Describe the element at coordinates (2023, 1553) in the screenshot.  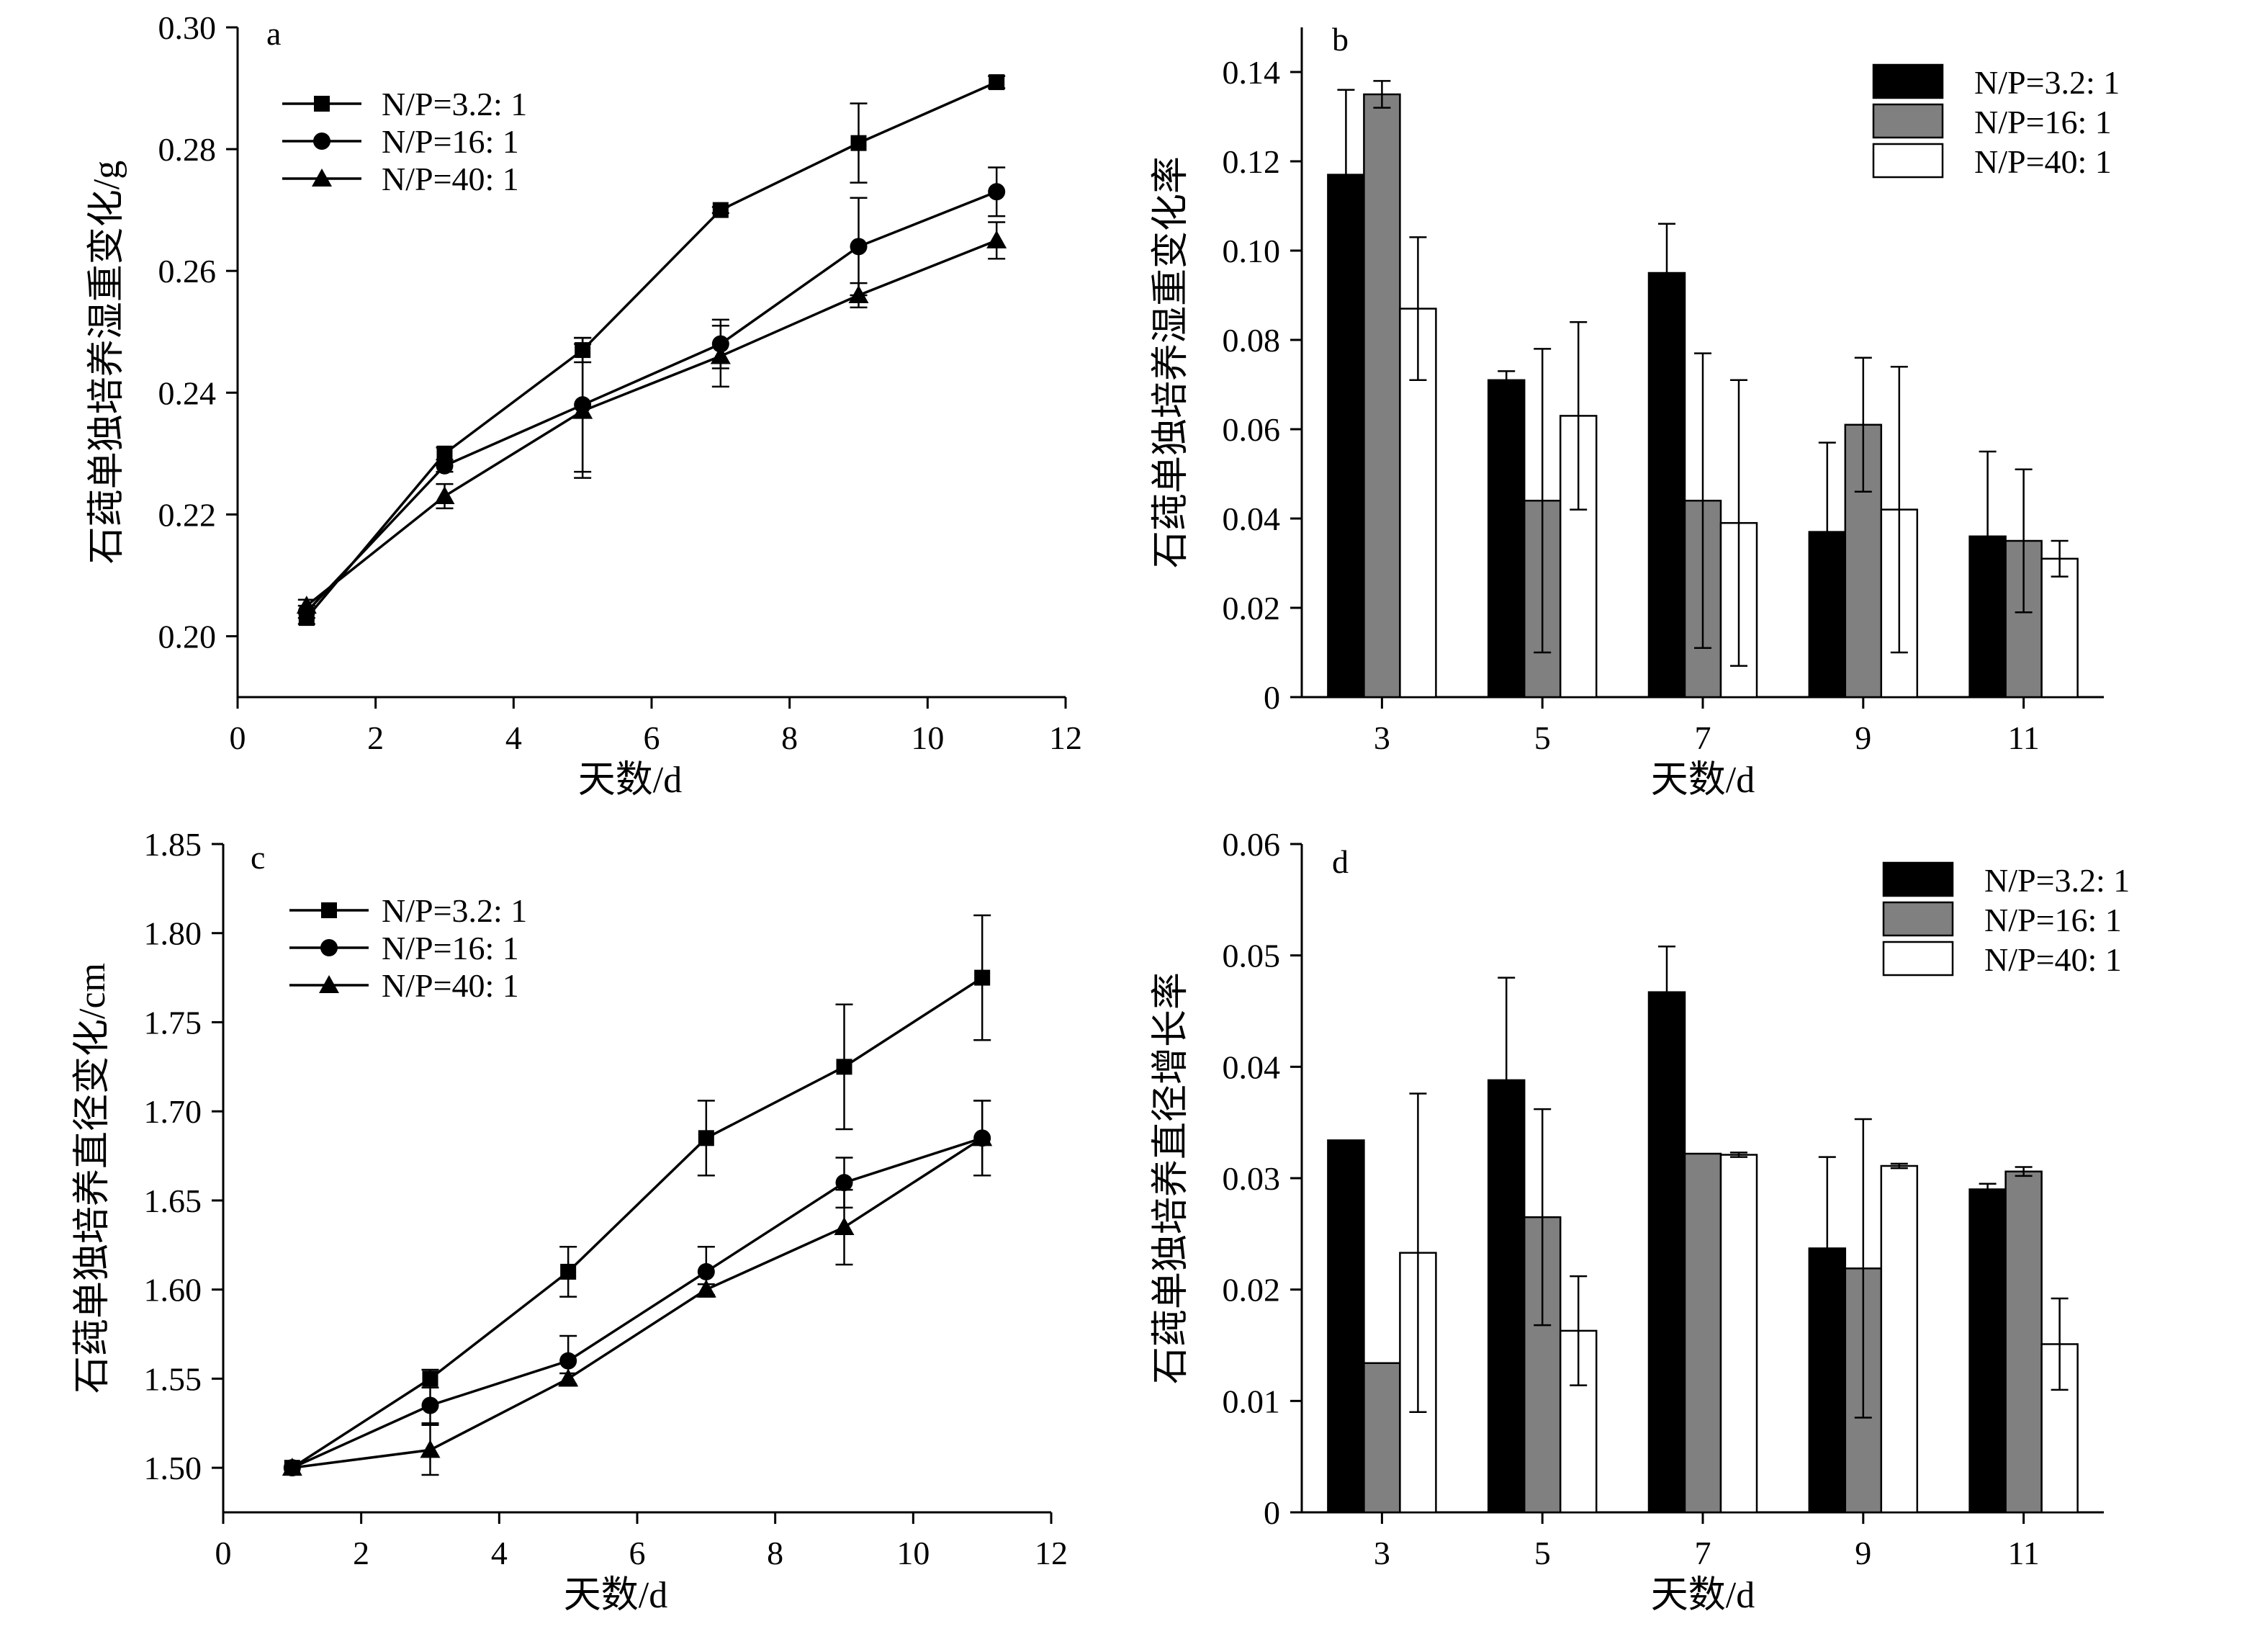
I see `x-tick-label: 11` at that location.